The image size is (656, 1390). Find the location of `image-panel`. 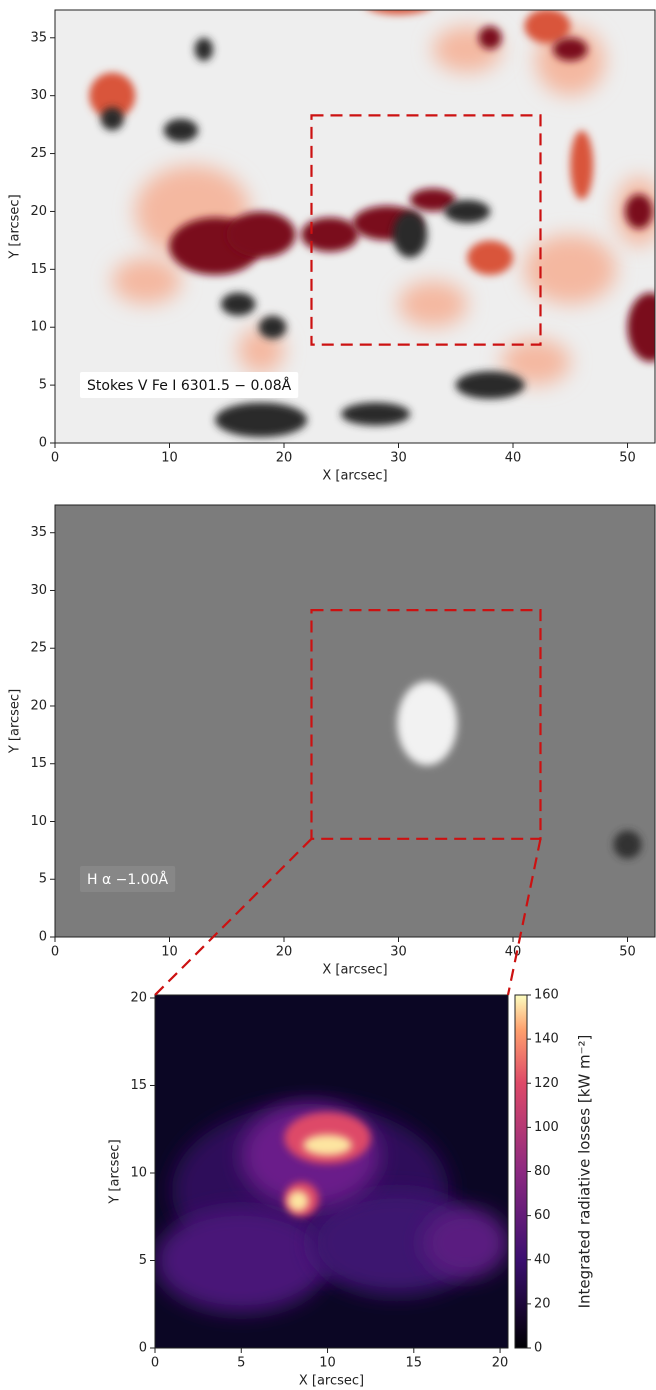

image-panel is located at coordinates (331, 1171).